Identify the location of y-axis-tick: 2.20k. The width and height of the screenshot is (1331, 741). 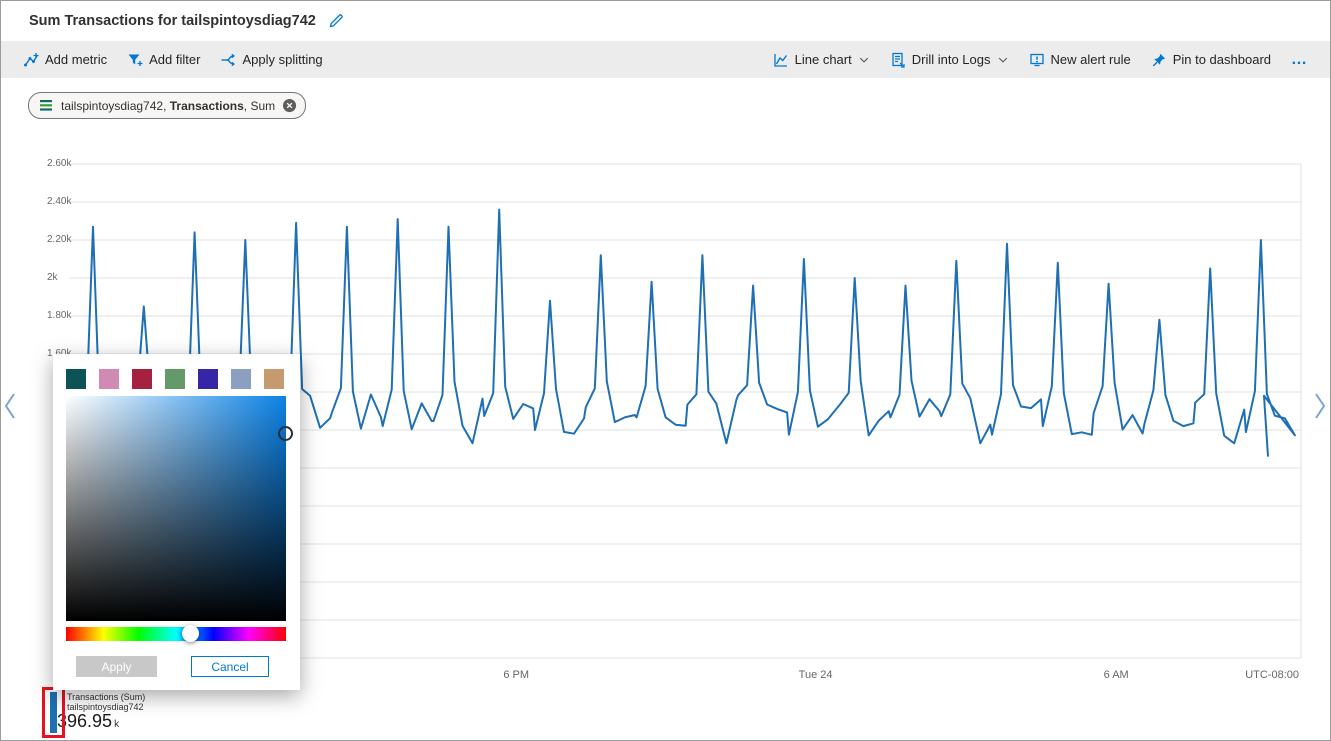
(59, 239).